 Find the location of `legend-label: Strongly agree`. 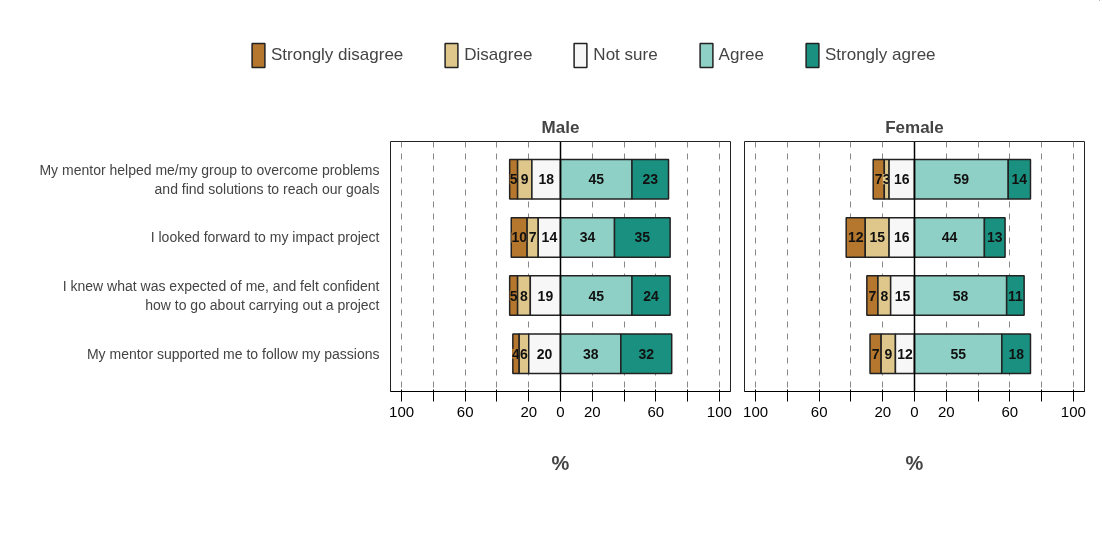

legend-label: Strongly agree is located at coordinates (880, 55).